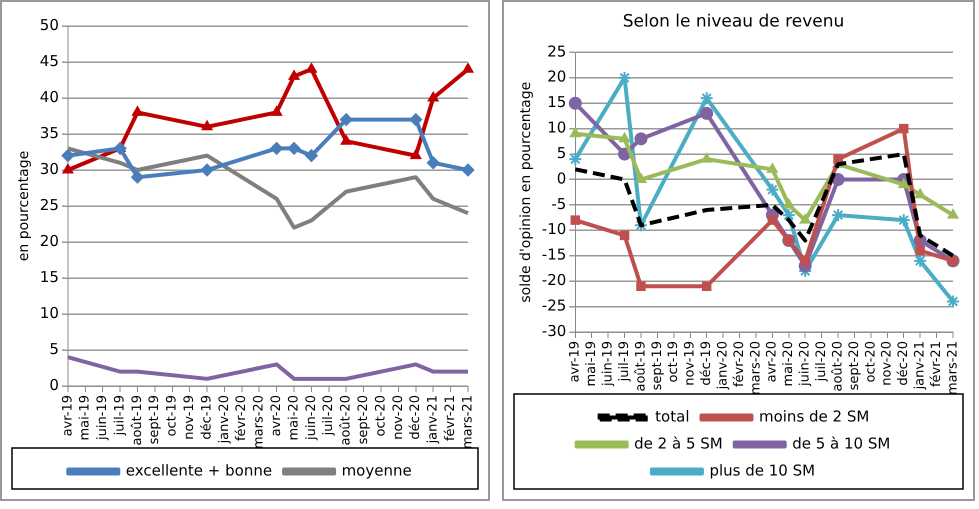  Describe the element at coordinates (49, 169) in the screenshot. I see `y-tick-label: 30` at that location.